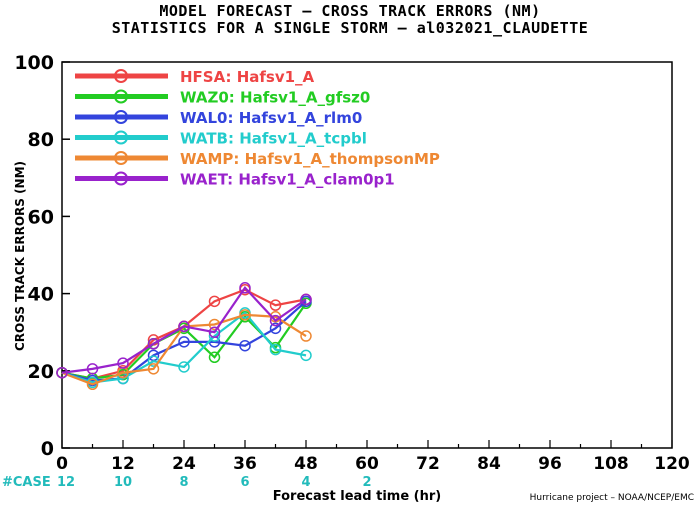 Image resolution: width=700 pixels, height=506 pixels. What do you see at coordinates (273, 139) in the screenshot?
I see `legend-label: WATB: Hafsv1_A_tcpbl` at bounding box center [273, 139].